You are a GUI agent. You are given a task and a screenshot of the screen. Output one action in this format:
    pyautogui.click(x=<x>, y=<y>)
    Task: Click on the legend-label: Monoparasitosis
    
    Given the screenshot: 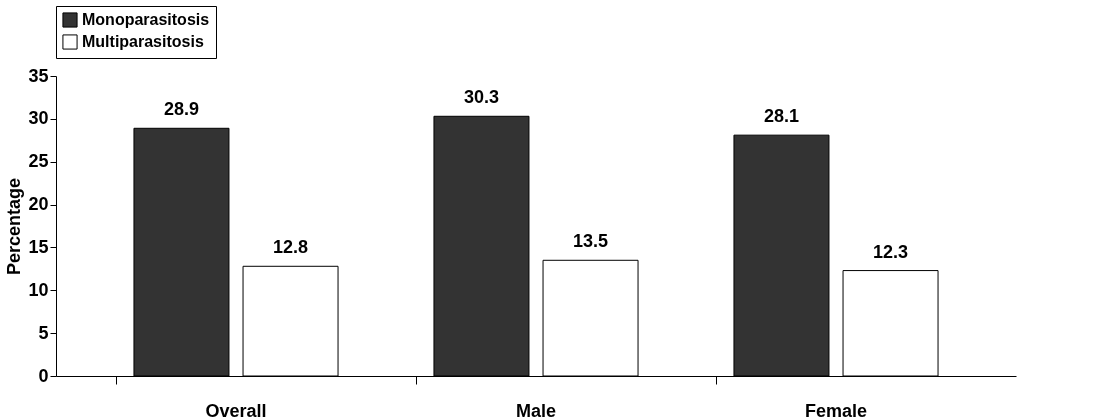 What is the action you would take?
    pyautogui.click(x=146, y=19)
    